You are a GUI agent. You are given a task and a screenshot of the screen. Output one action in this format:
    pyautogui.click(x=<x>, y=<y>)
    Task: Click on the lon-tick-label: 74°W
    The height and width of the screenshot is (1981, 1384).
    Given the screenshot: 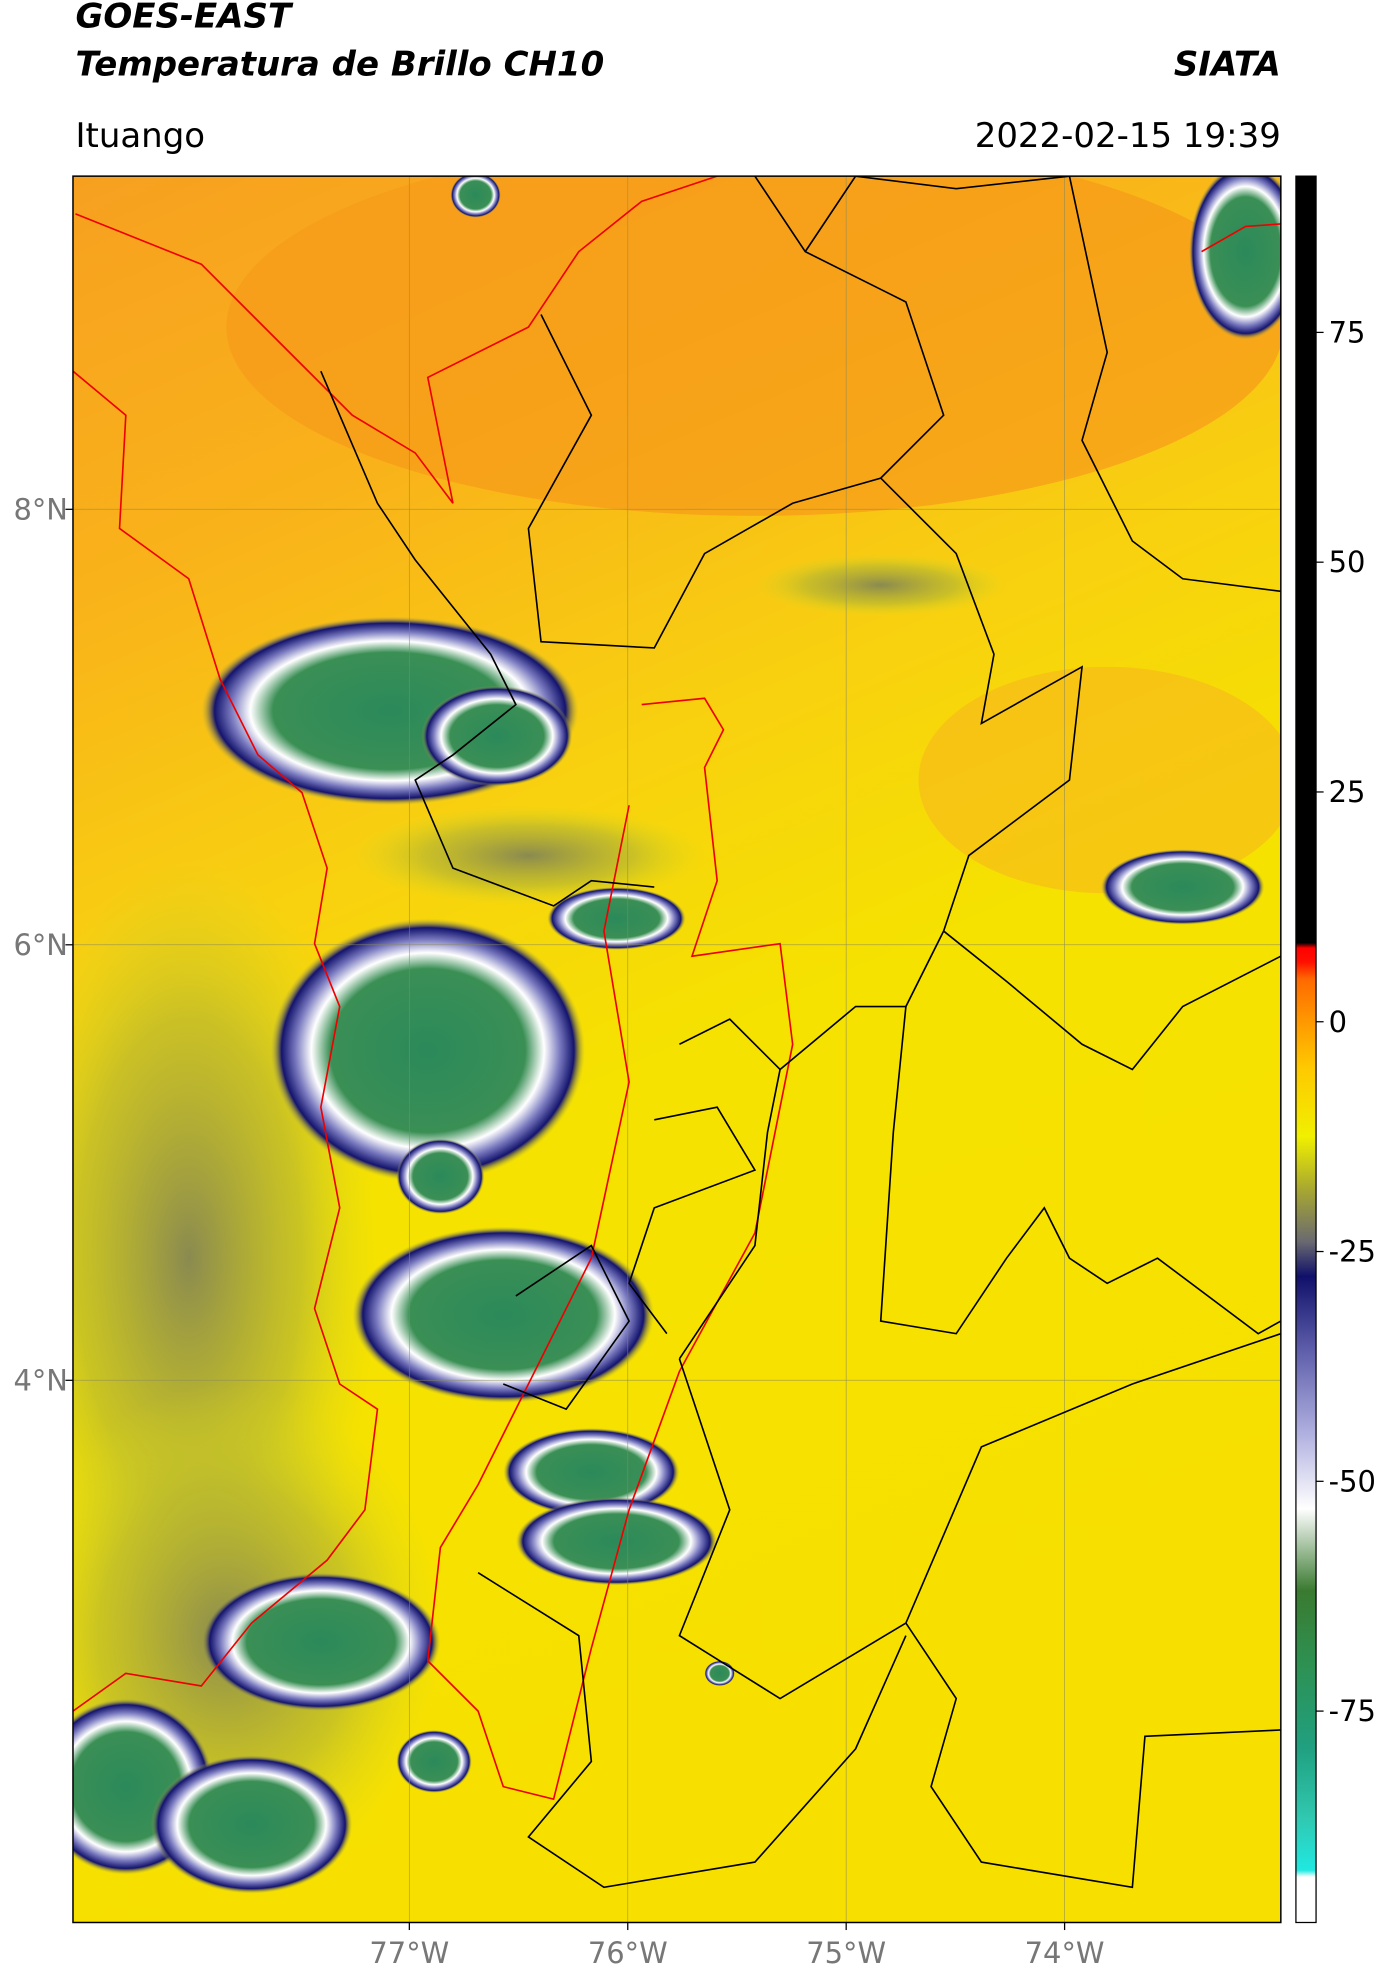 What is the action you would take?
    pyautogui.click(x=1065, y=1953)
    